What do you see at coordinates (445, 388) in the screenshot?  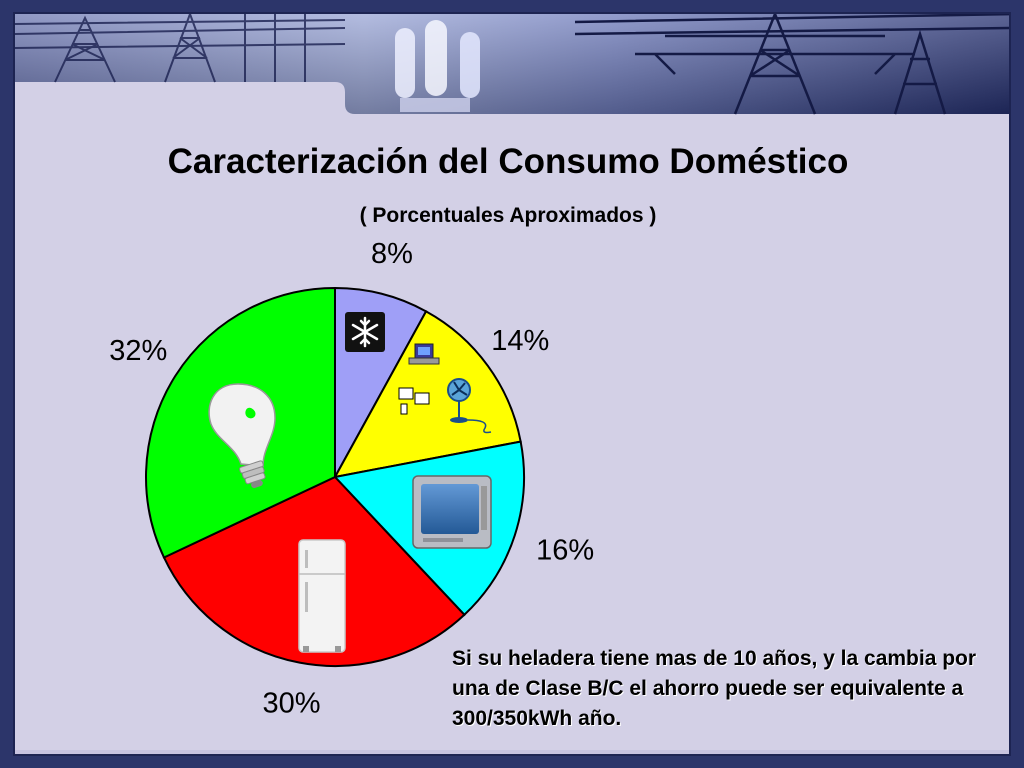 I see `computer-and-fan-icon` at bounding box center [445, 388].